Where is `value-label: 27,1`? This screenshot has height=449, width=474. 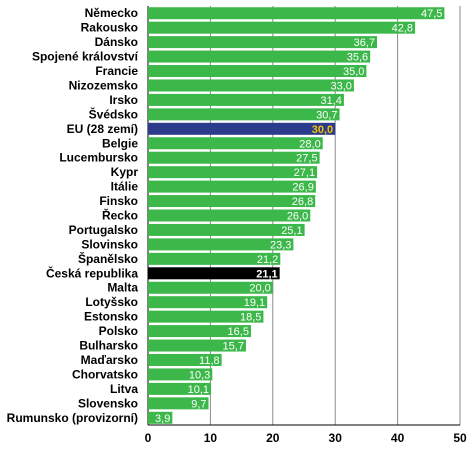
value-label: 27,1 is located at coordinates (304, 173).